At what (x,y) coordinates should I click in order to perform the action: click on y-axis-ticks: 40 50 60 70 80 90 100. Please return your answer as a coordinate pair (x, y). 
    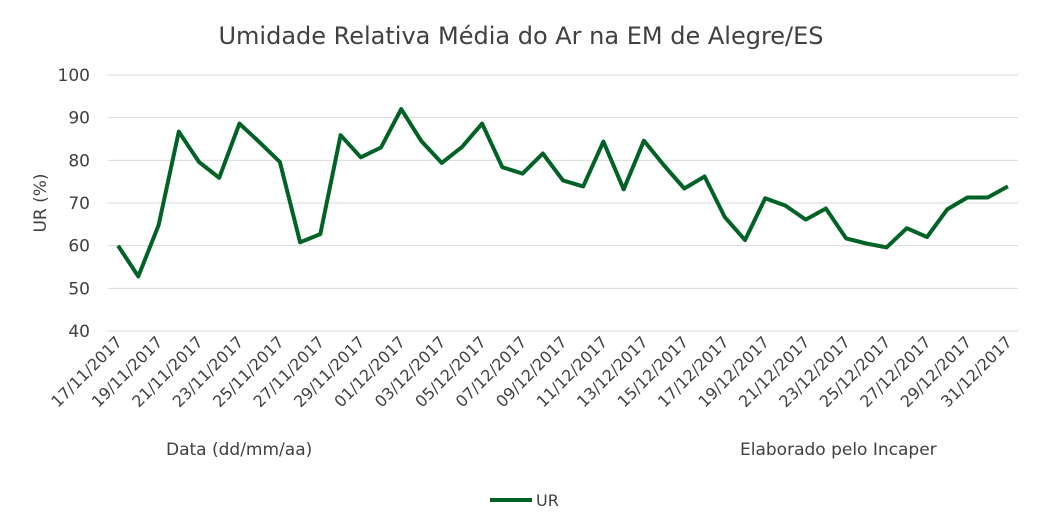
    Looking at the image, I should click on (74, 204).